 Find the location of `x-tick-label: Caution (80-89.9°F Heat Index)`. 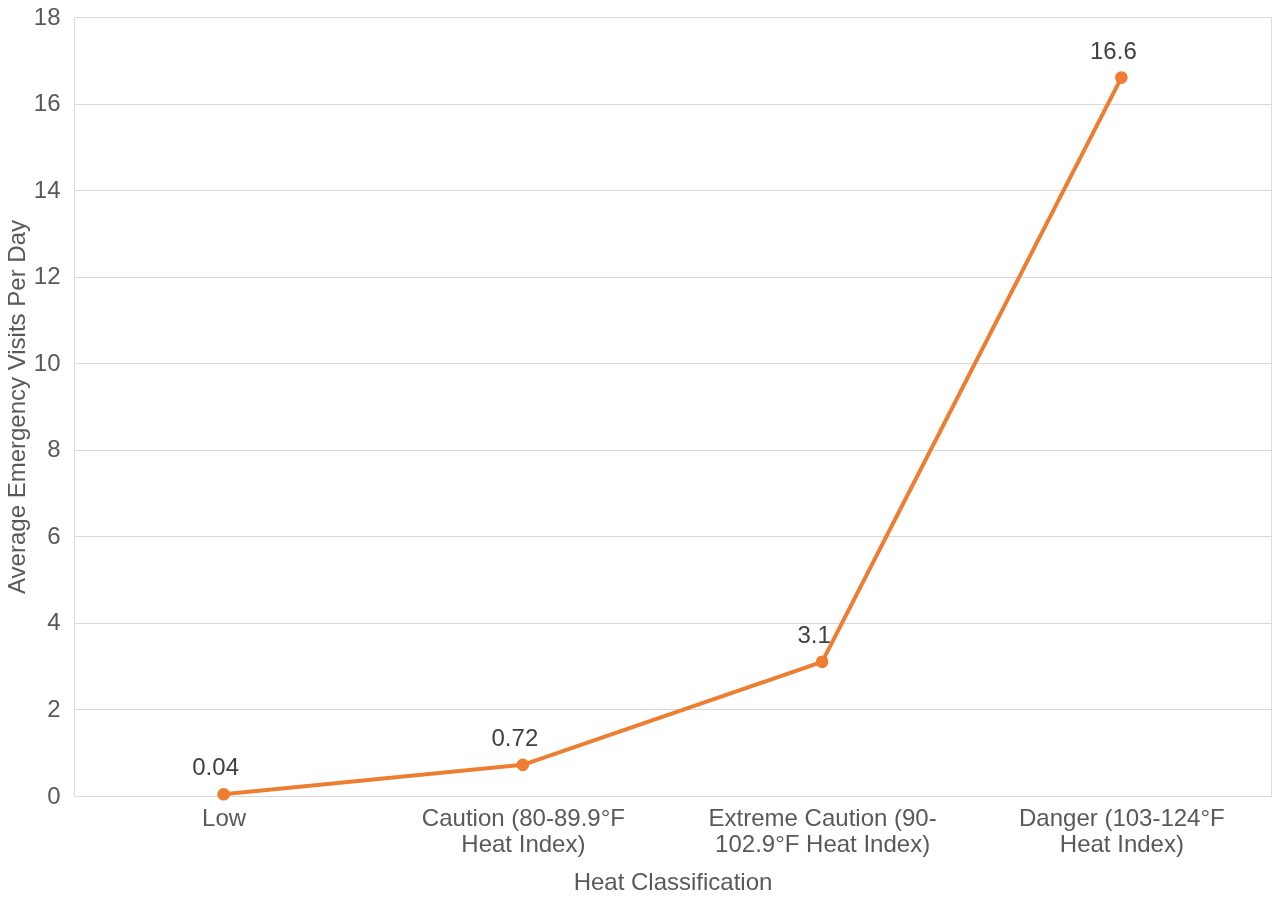

x-tick-label: Caution (80-89.9°F Heat Index) is located at coordinates (523, 830).